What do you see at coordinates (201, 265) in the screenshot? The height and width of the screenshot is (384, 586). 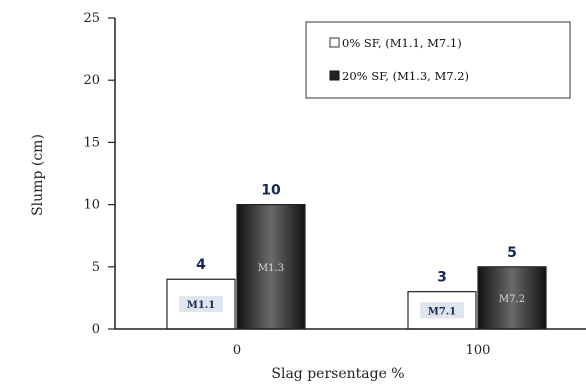 I see `data-label: 4` at bounding box center [201, 265].